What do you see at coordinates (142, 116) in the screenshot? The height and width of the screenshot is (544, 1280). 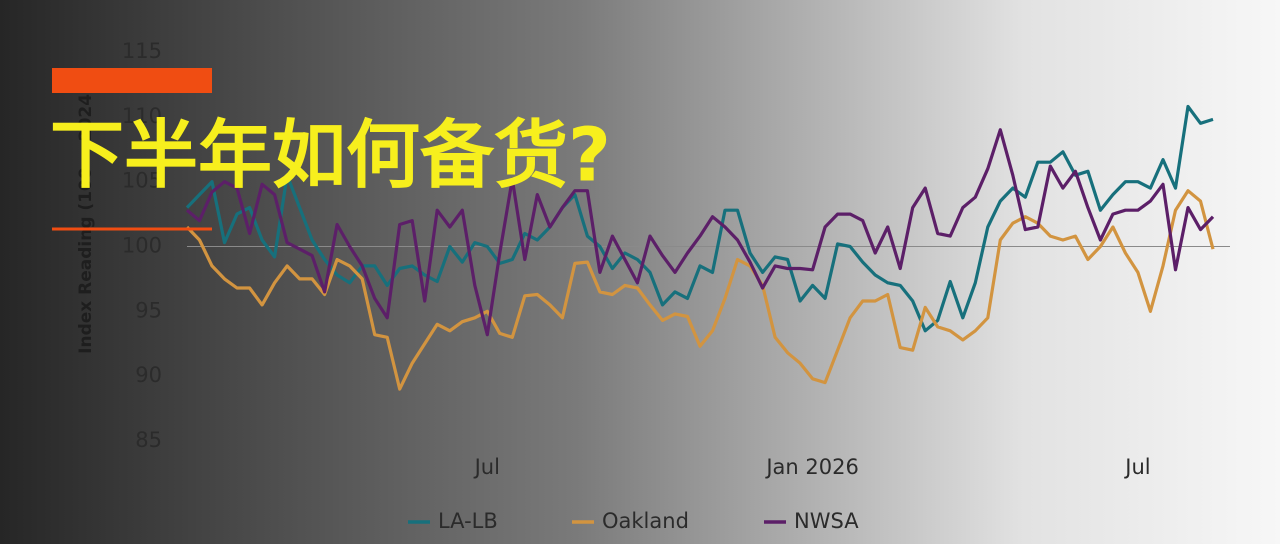 I see `y-tick-label: 110` at bounding box center [142, 116].